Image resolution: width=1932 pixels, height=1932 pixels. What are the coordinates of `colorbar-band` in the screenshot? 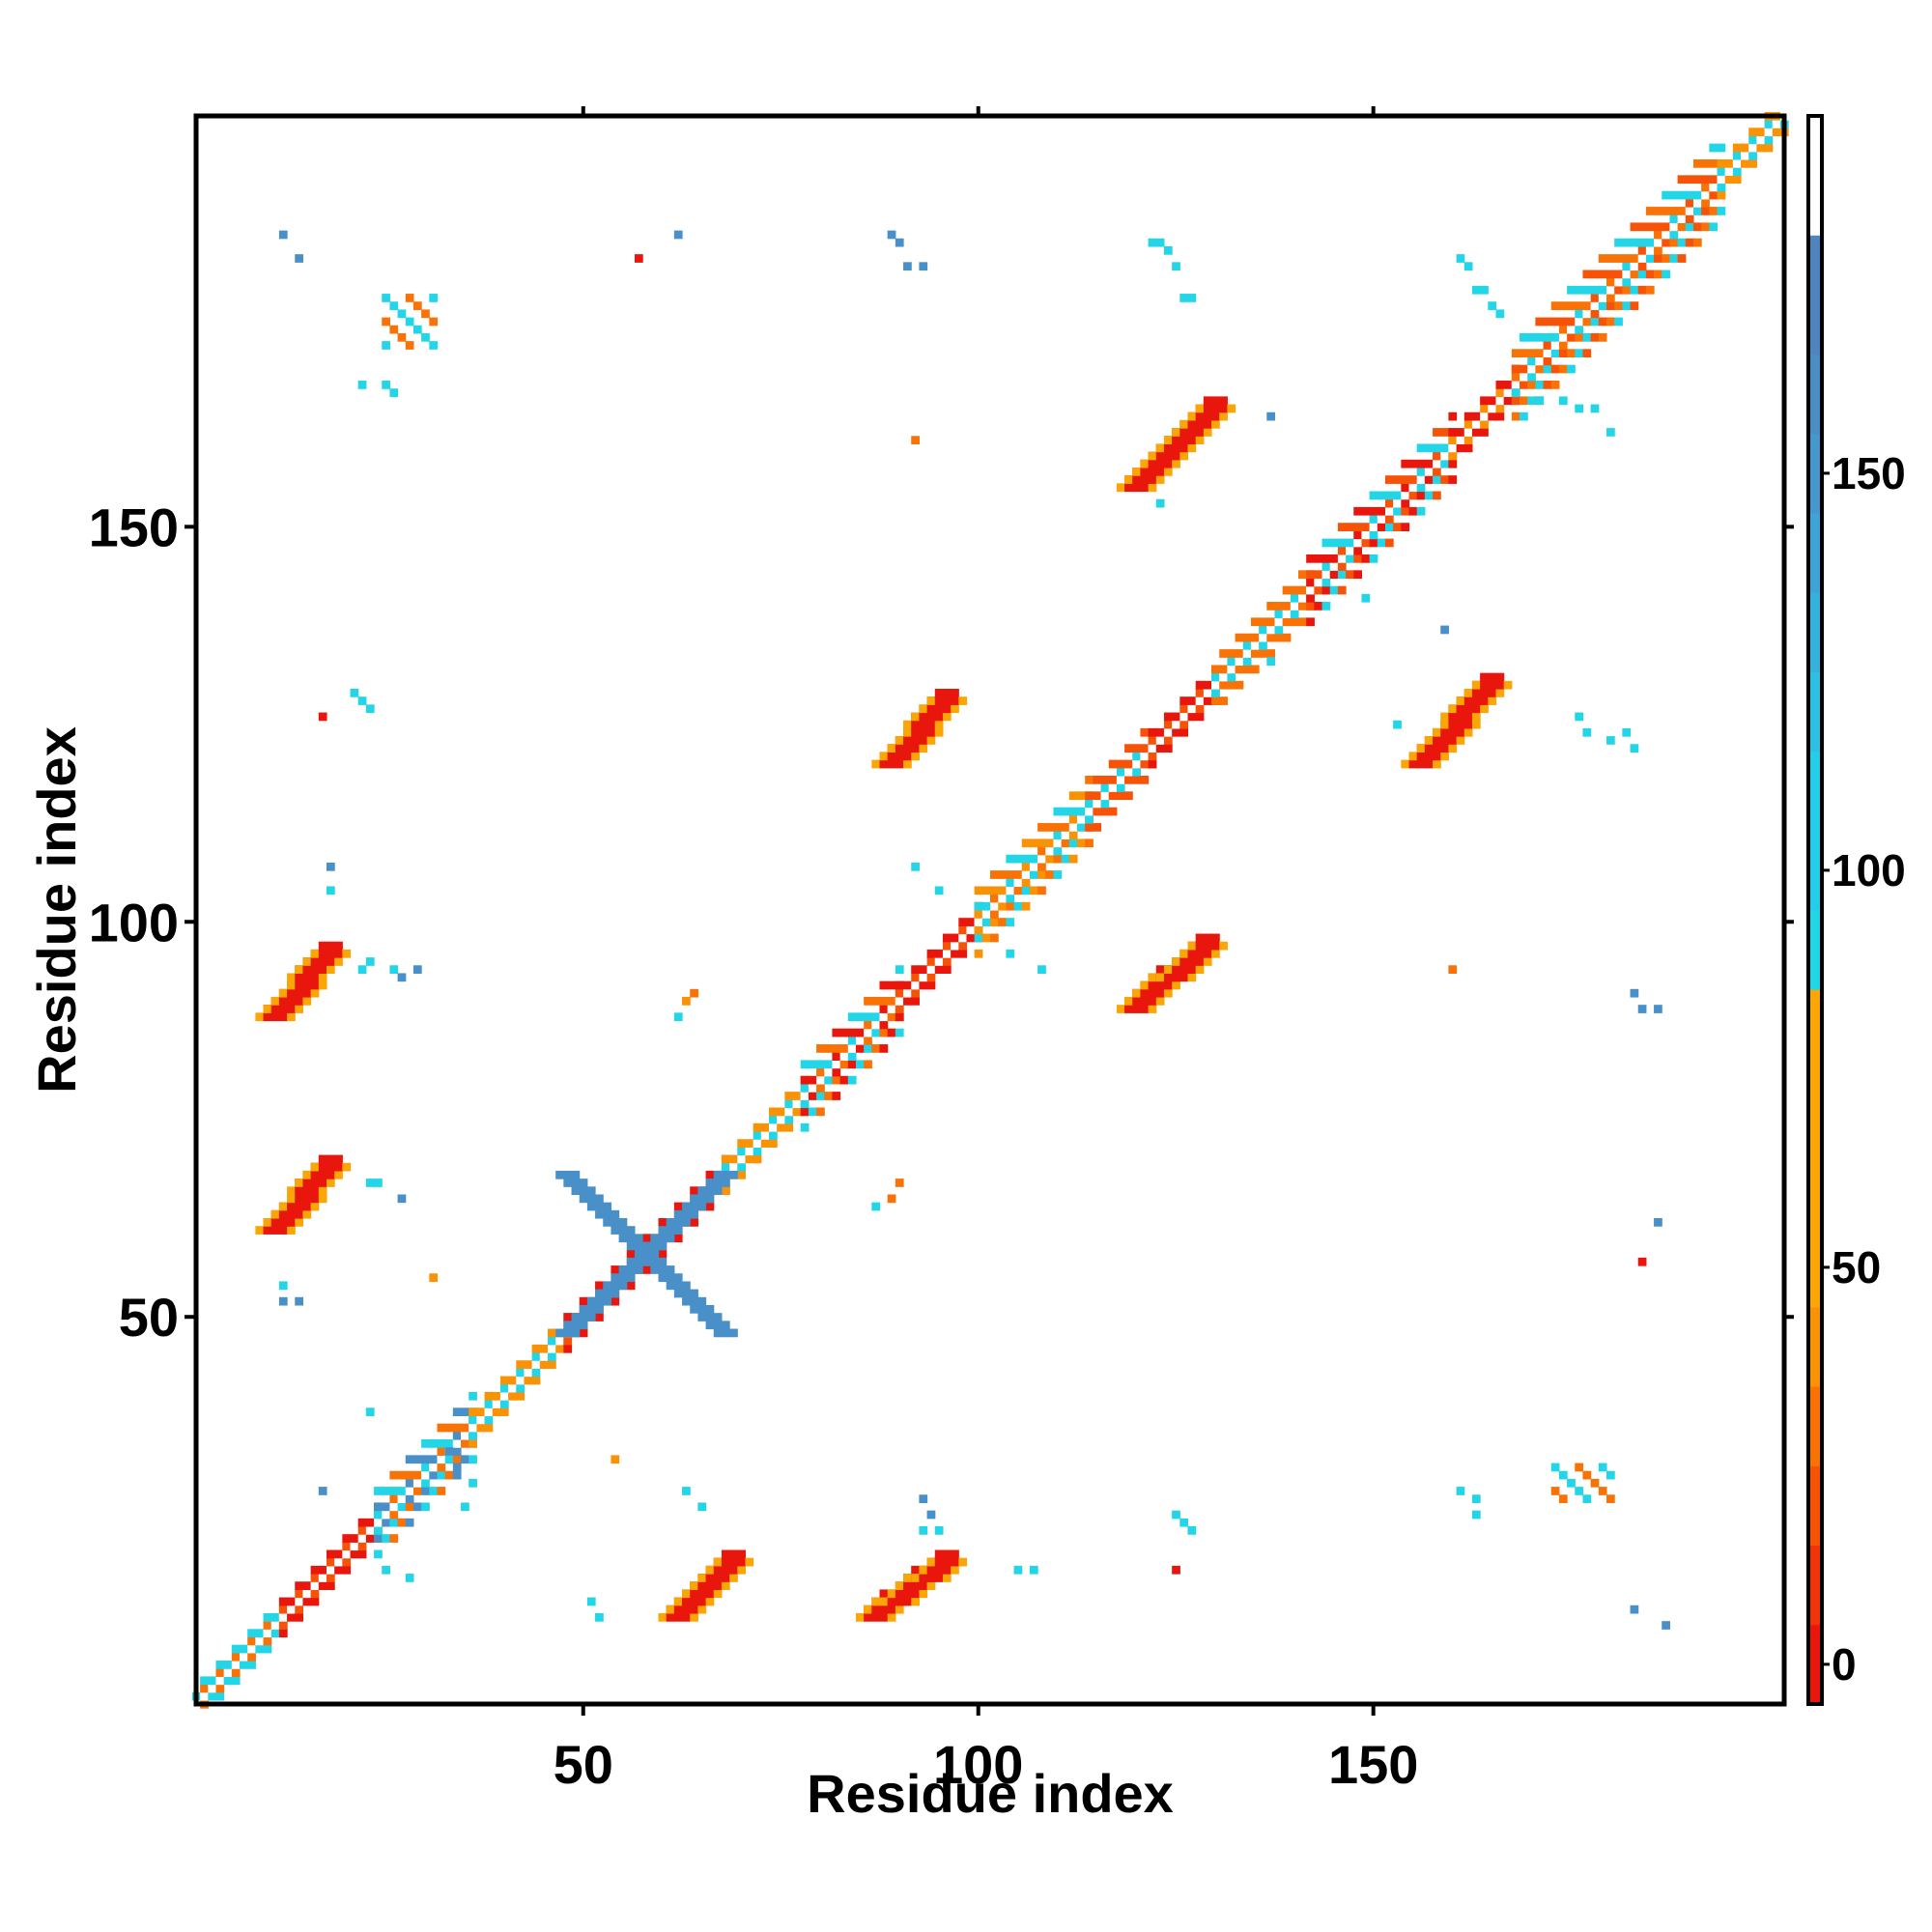 It's located at (1815, 632).